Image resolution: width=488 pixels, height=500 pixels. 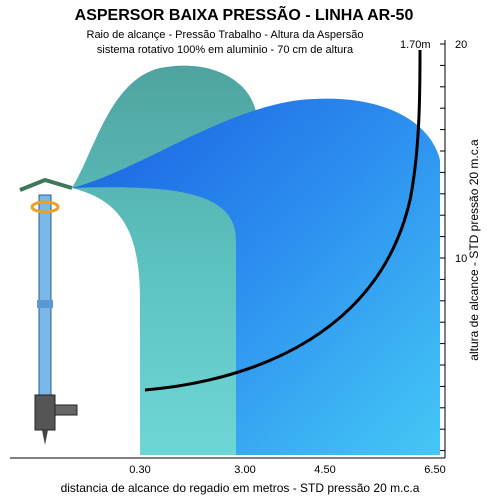 What do you see at coordinates (139, 470) in the screenshot?
I see `x-tick-label: 0.30` at bounding box center [139, 470].